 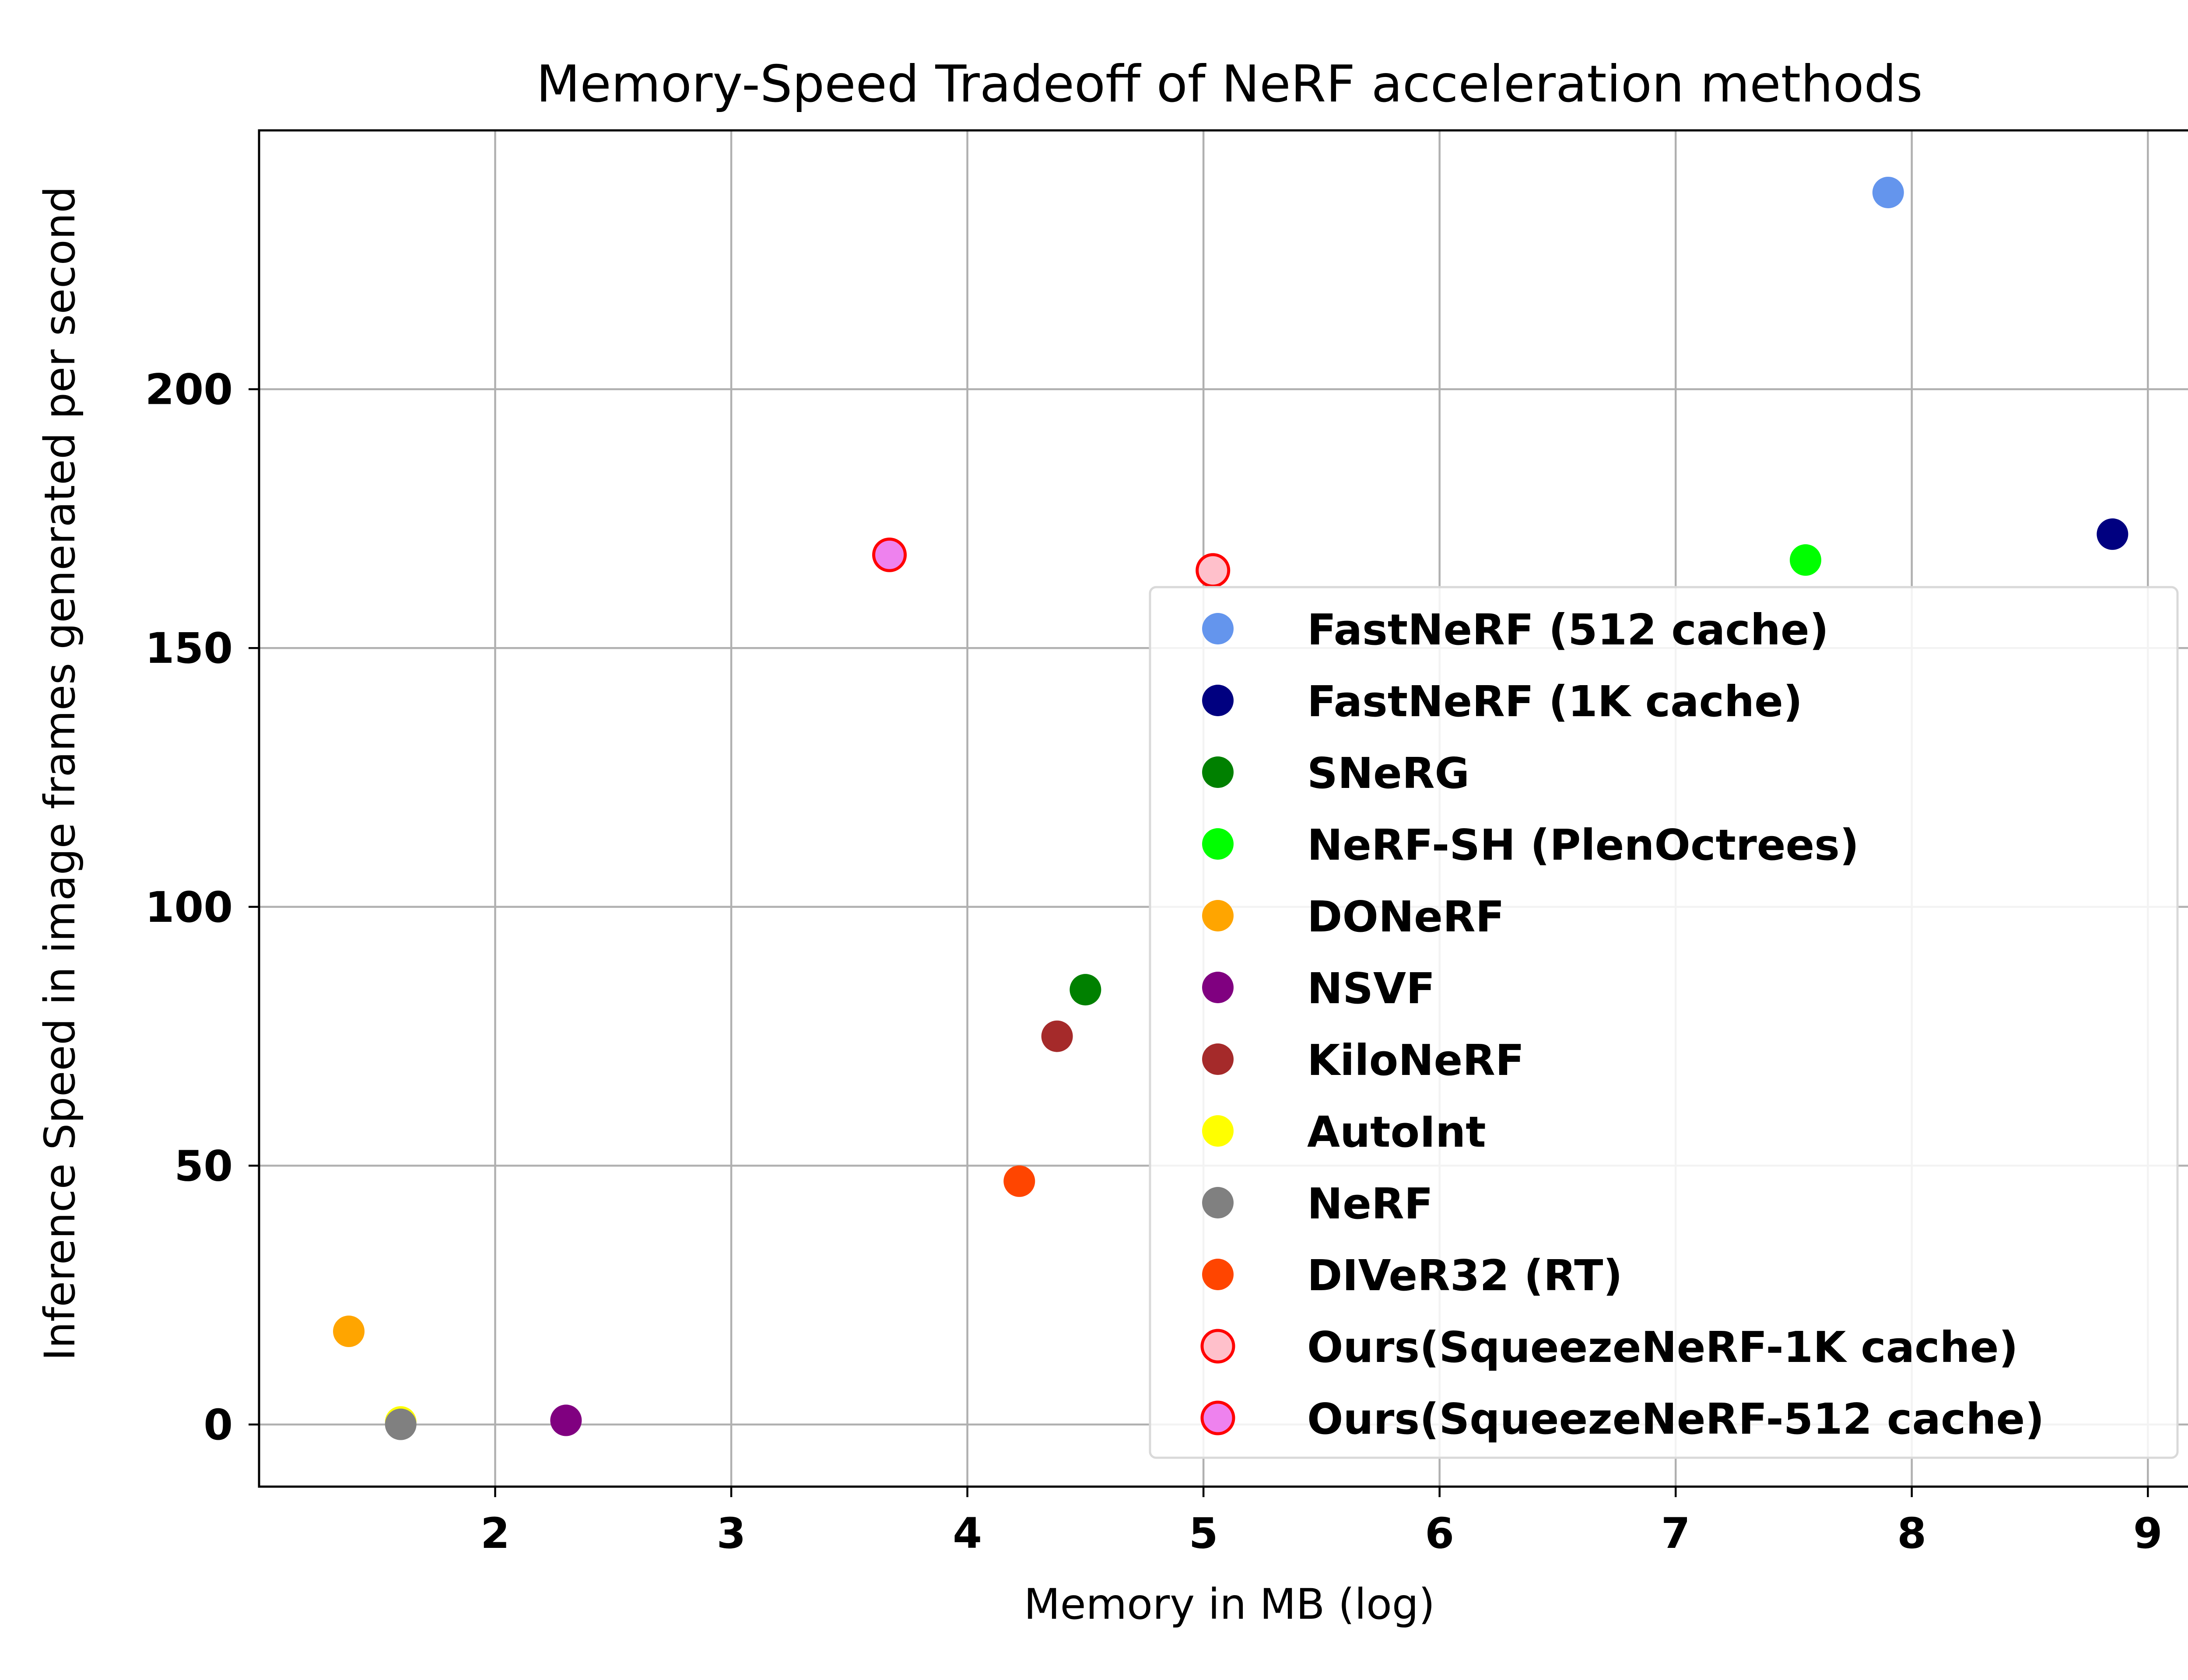 I want to click on legend-label: Ours(SqueezeNeRF-1K cache), so click(x=1662, y=1347).